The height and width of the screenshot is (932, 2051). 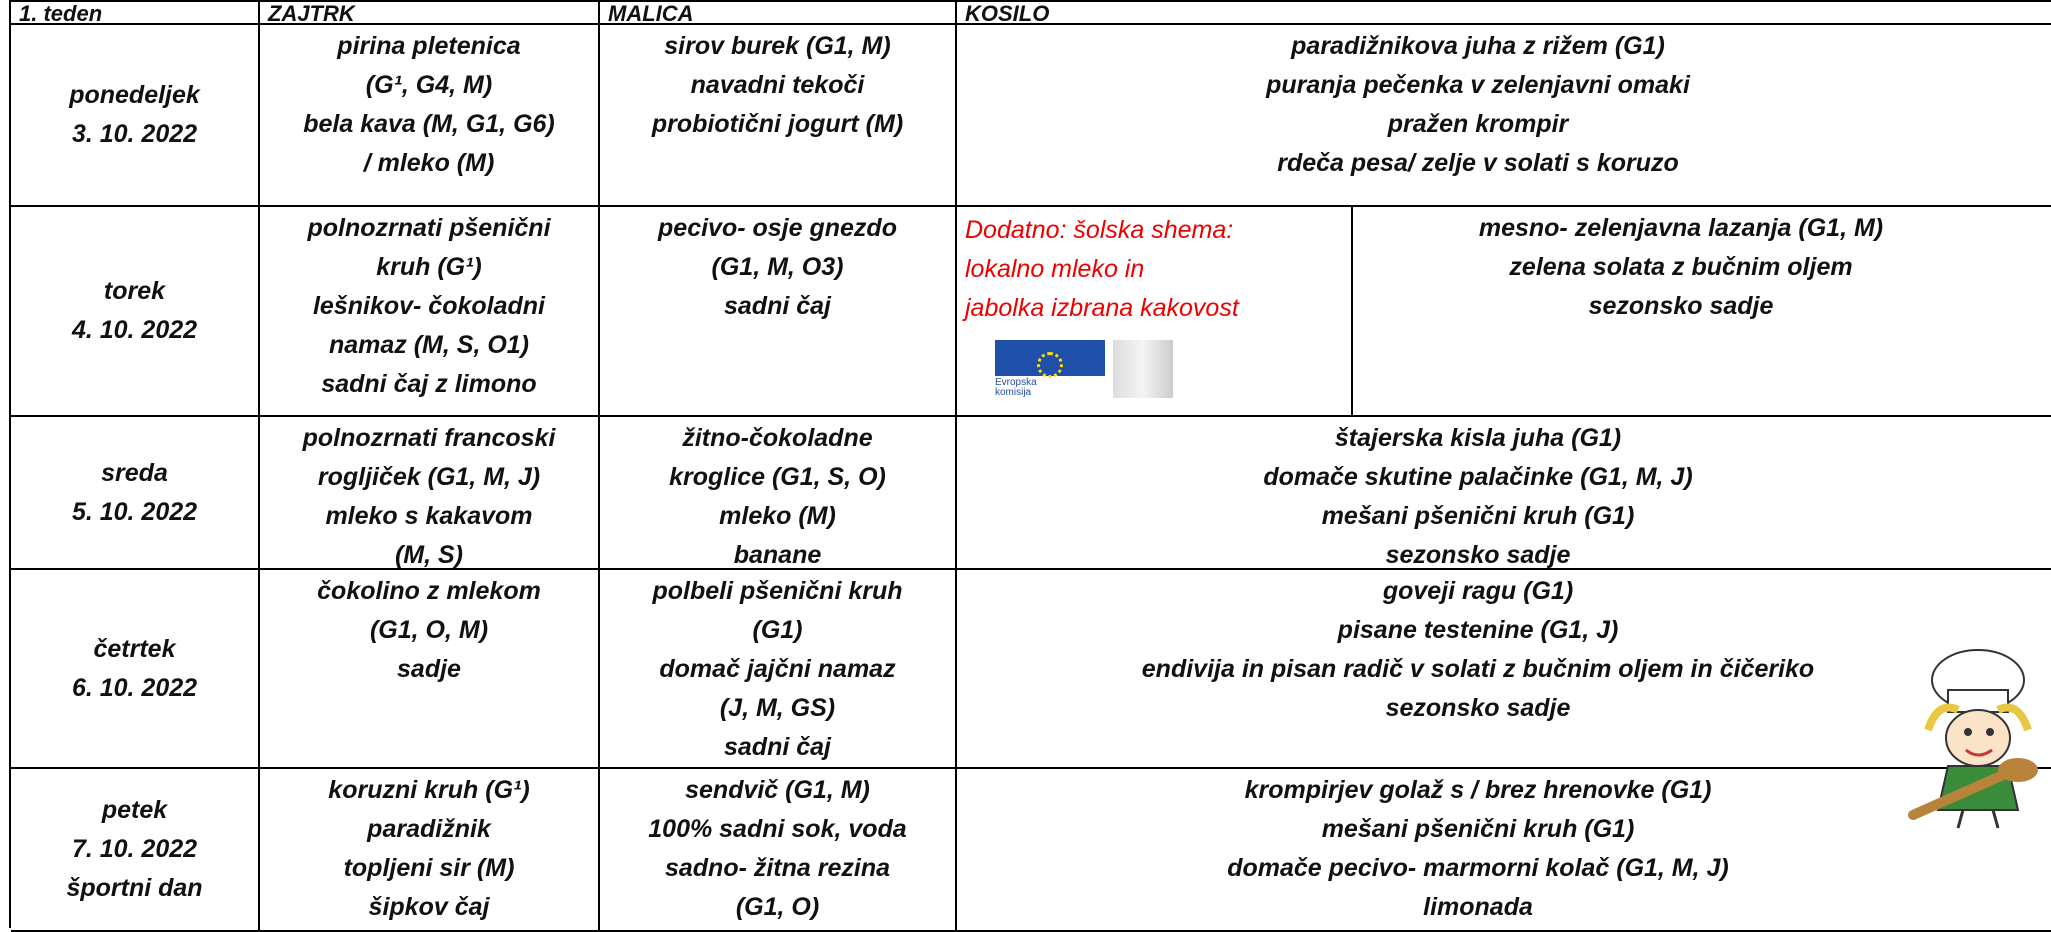 I want to click on day-line: ponedeljek, so click(x=134, y=95).